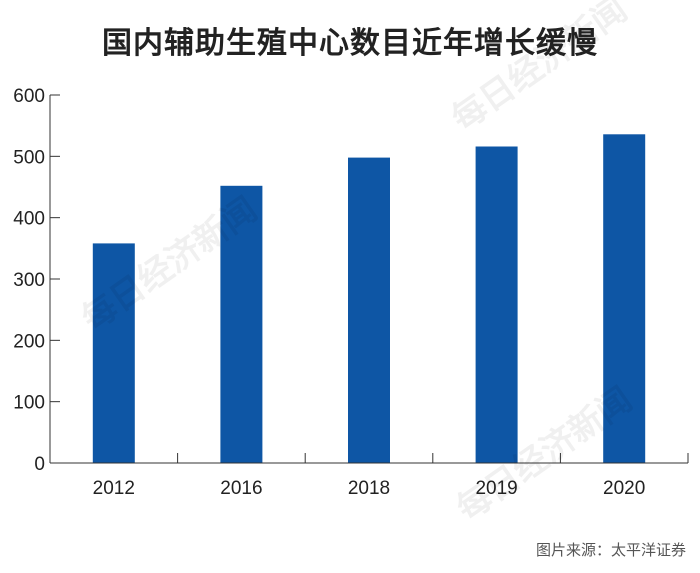 This screenshot has height=573, width=700. I want to click on bar-2019, so click(496, 304).